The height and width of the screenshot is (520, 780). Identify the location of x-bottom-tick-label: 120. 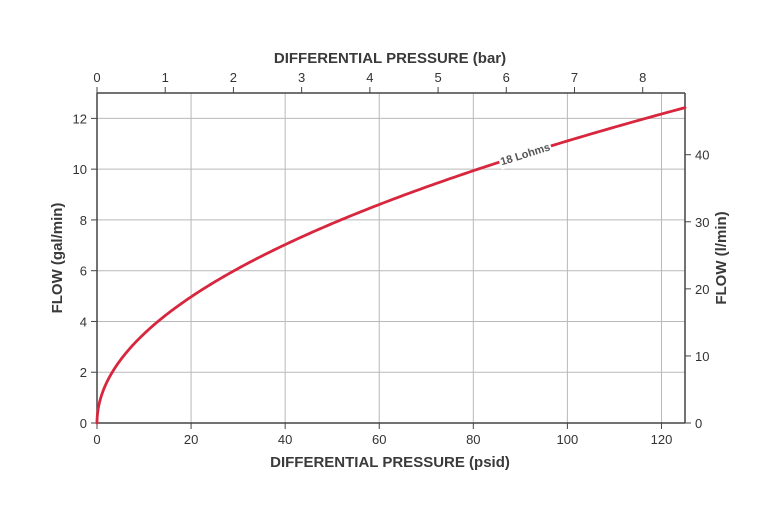
(662, 439).